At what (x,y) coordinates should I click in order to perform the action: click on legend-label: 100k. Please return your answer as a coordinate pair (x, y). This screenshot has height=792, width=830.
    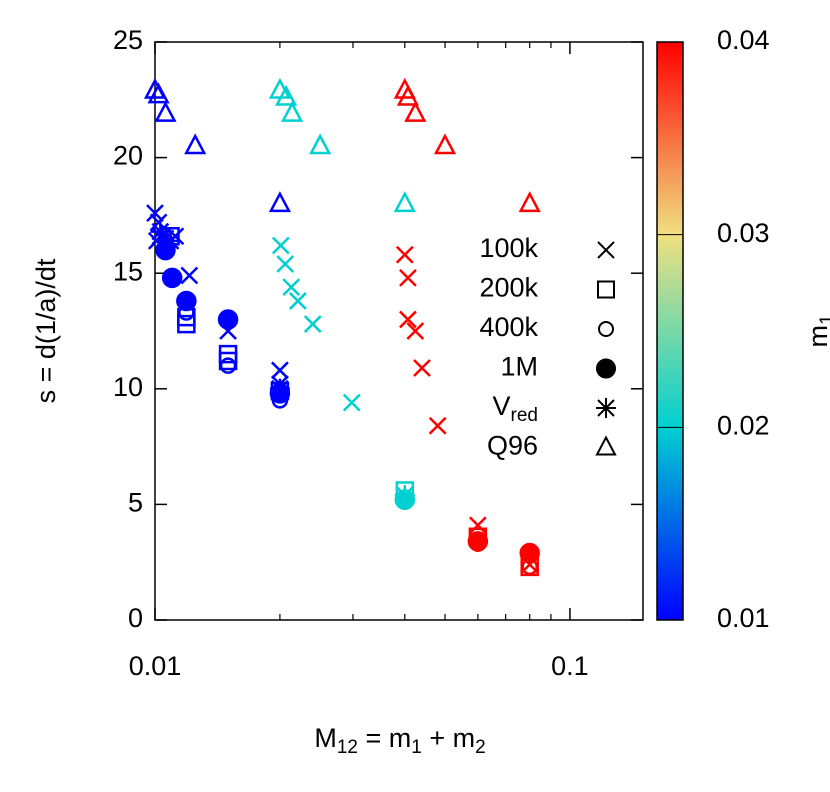
    Looking at the image, I should click on (508, 248).